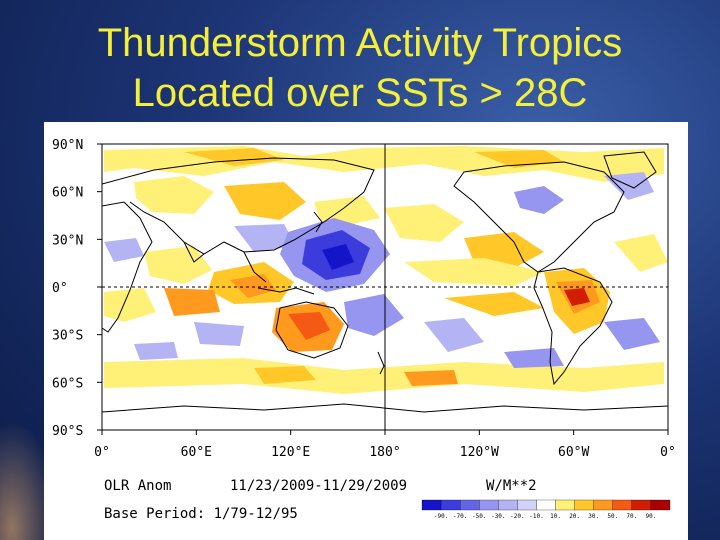 This screenshot has width=720, height=540. Describe the element at coordinates (137, 486) in the screenshot. I see `variable-label: OLR Anom` at that location.